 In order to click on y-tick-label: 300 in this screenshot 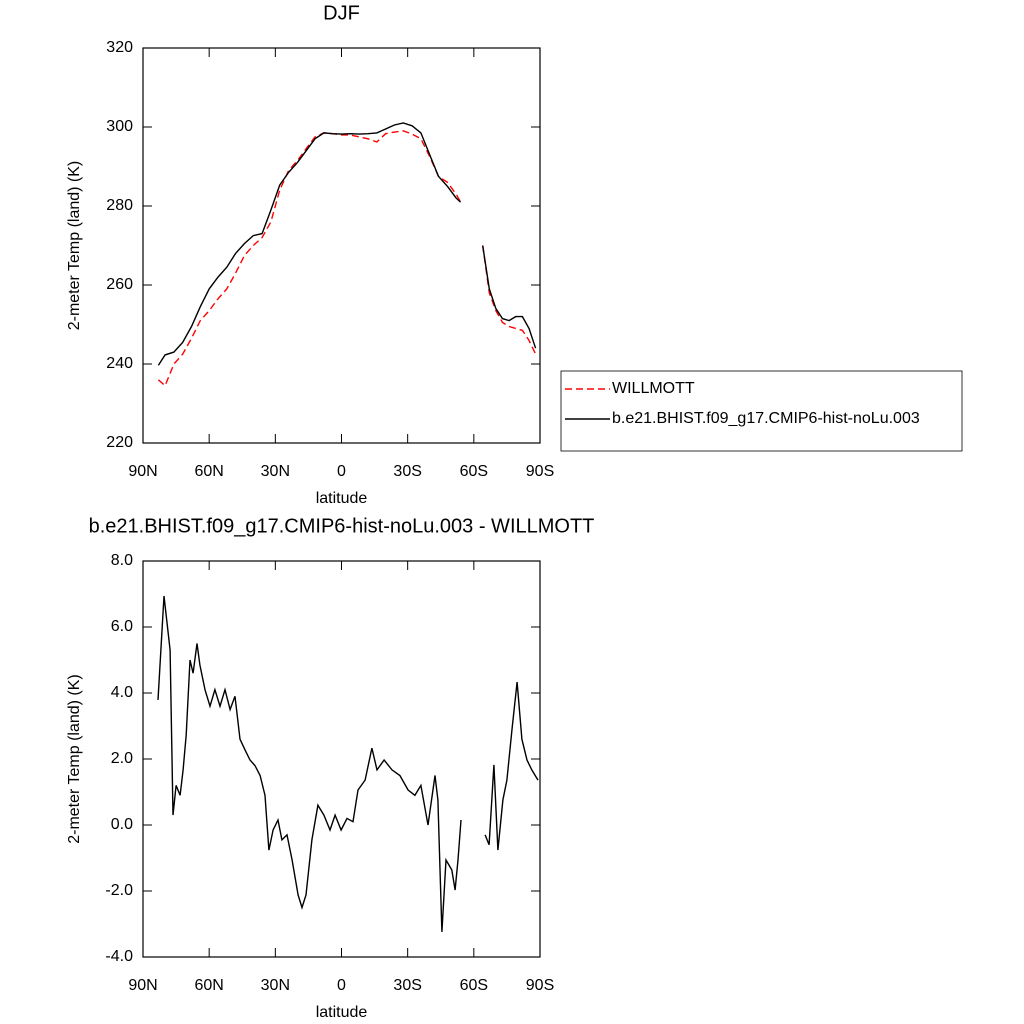, I will do `click(119, 126)`.